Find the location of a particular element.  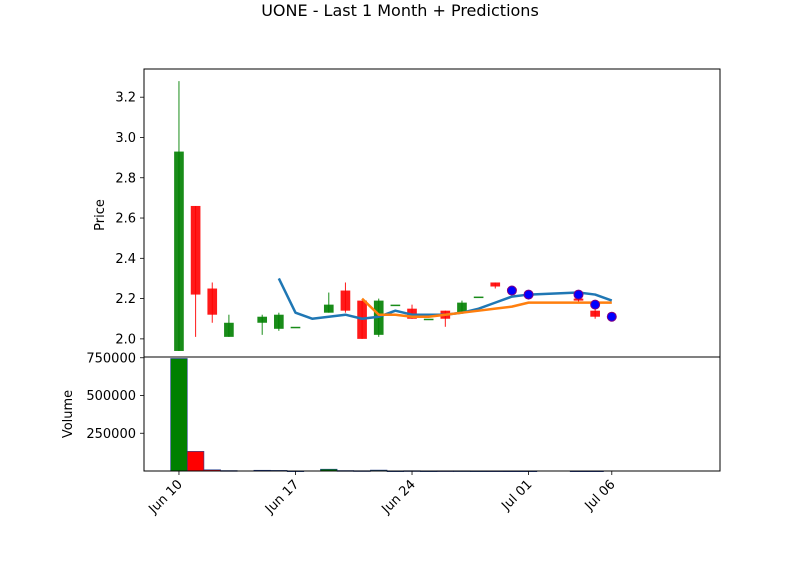

prediction-line is located at coordinates (486, 307).